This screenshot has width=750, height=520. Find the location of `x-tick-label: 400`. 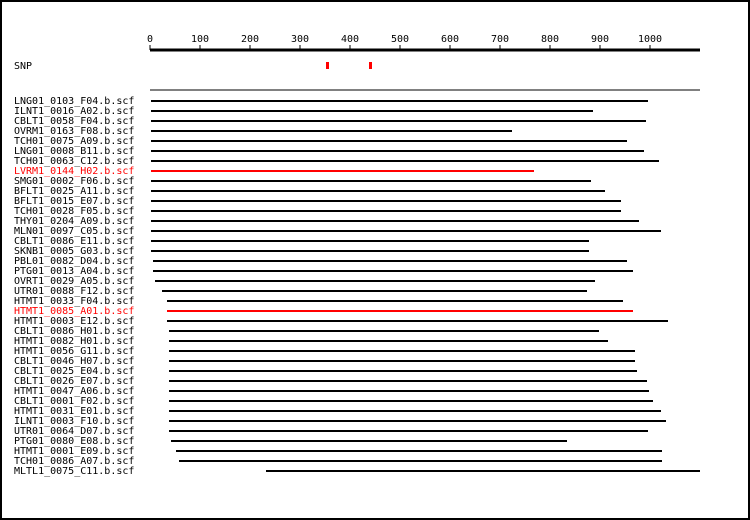

x-tick-label: 400 is located at coordinates (350, 39).